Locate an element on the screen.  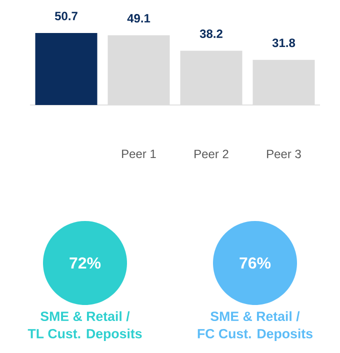
x-tick-label: Peer 3 is located at coordinates (284, 154).